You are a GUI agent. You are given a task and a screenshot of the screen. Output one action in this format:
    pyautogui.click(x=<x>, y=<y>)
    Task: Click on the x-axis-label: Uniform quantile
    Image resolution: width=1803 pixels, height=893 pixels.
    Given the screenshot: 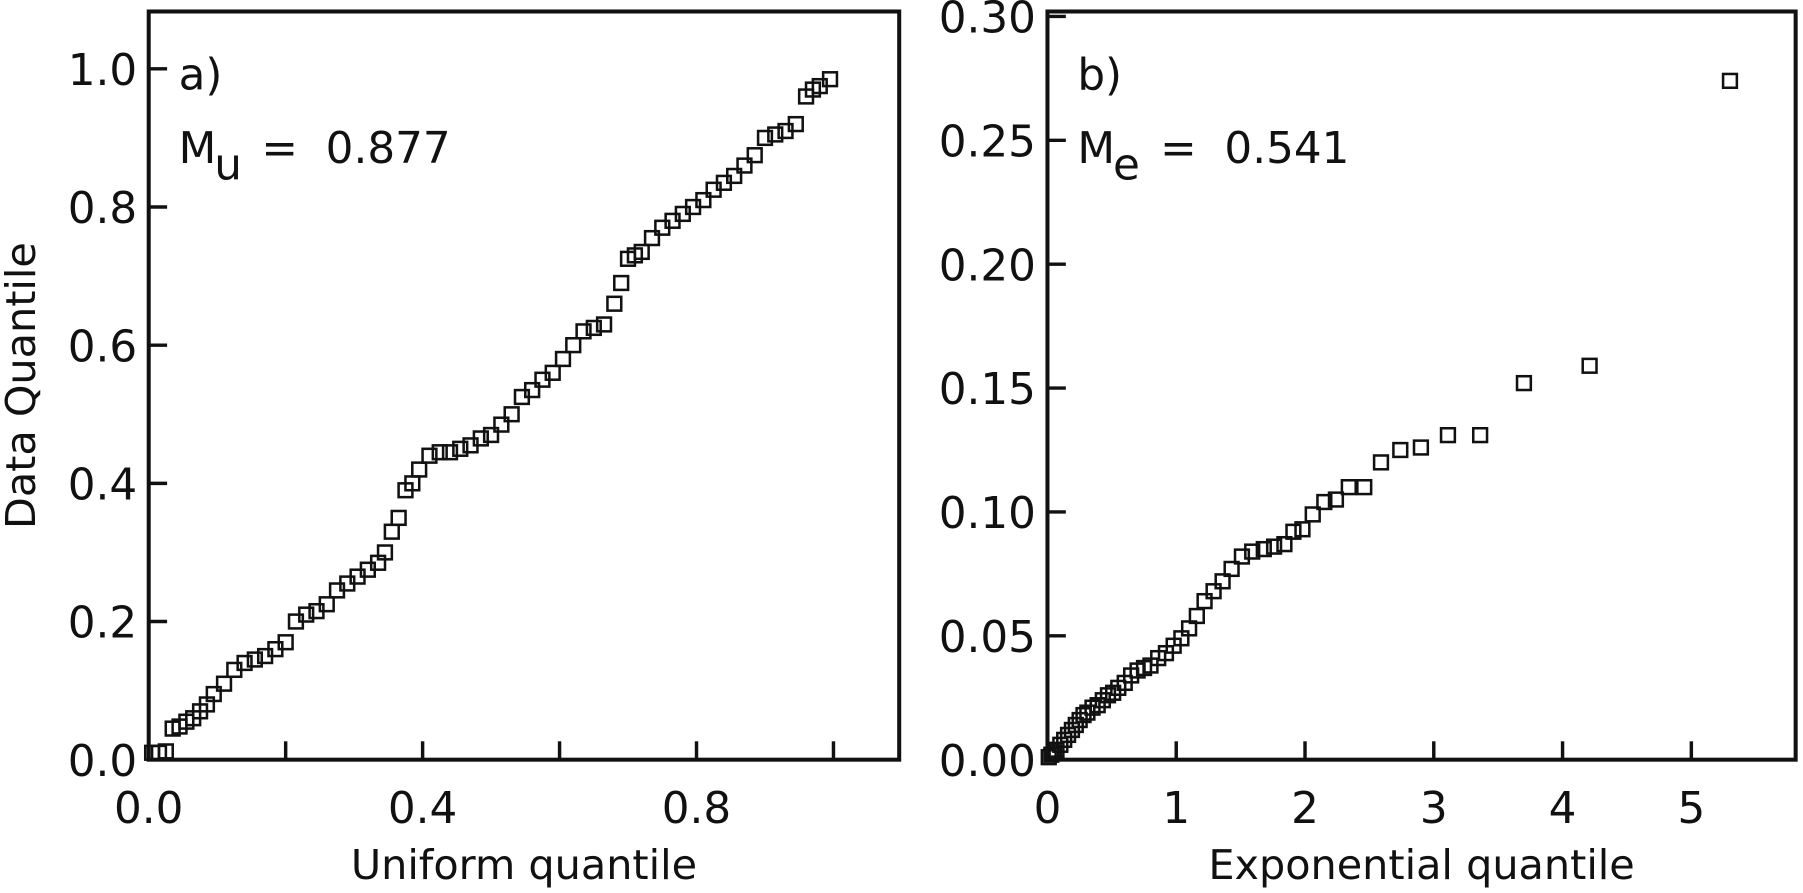 What is the action you would take?
    pyautogui.click(x=524, y=865)
    